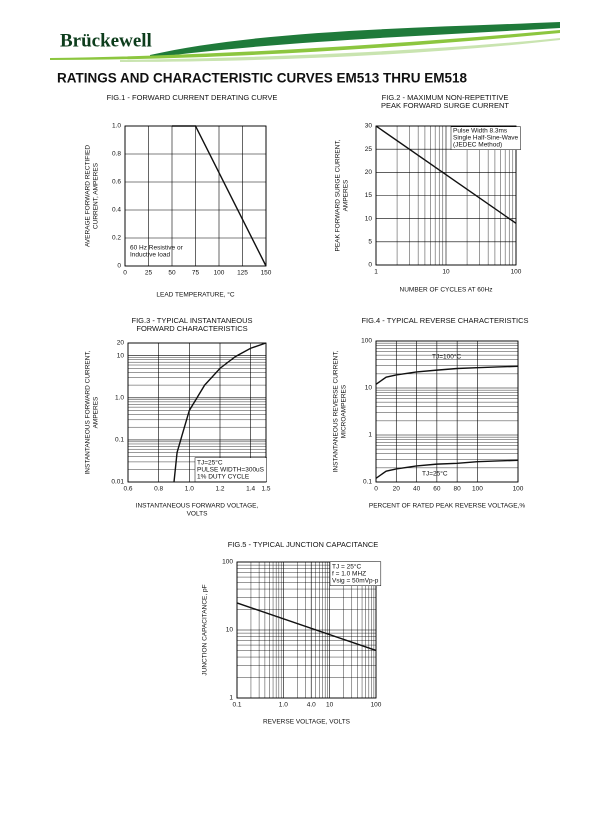 This screenshot has height=840, width=592. Describe the element at coordinates (336, 411) in the screenshot. I see `y-axis-label: INSTANTANEOUS REVERSE CURRENT,` at that location.